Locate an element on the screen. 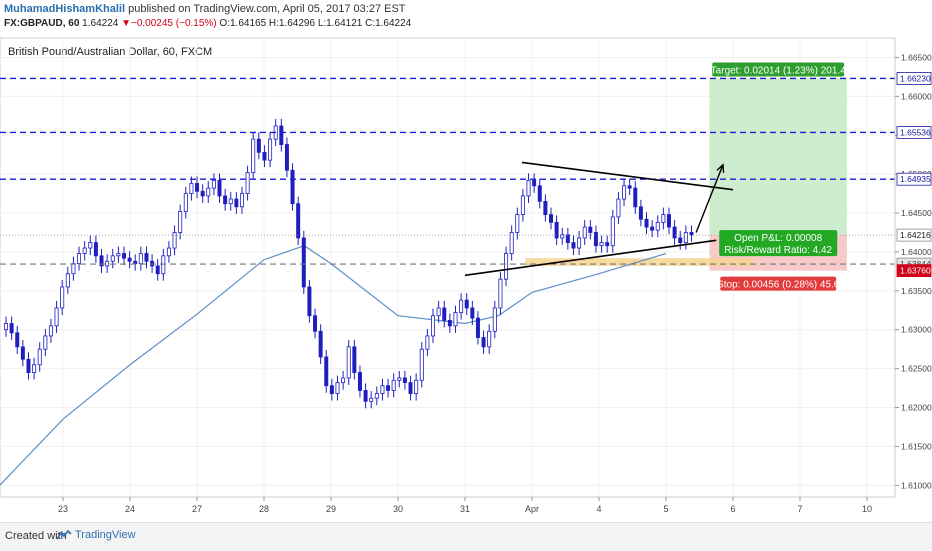 The height and width of the screenshot is (551, 932). time-tick-label: 10 is located at coordinates (867, 509).